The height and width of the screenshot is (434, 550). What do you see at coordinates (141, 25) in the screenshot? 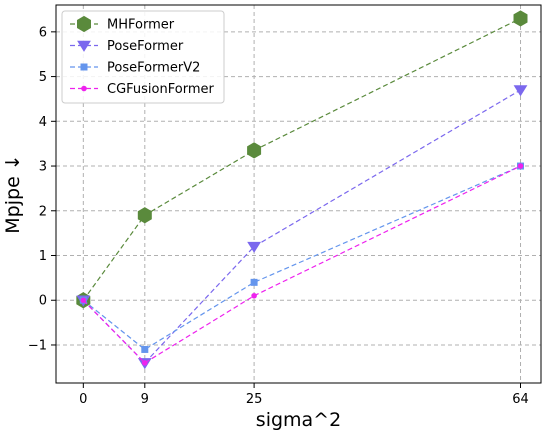
I see `legend-label: MHFormer` at bounding box center [141, 25].